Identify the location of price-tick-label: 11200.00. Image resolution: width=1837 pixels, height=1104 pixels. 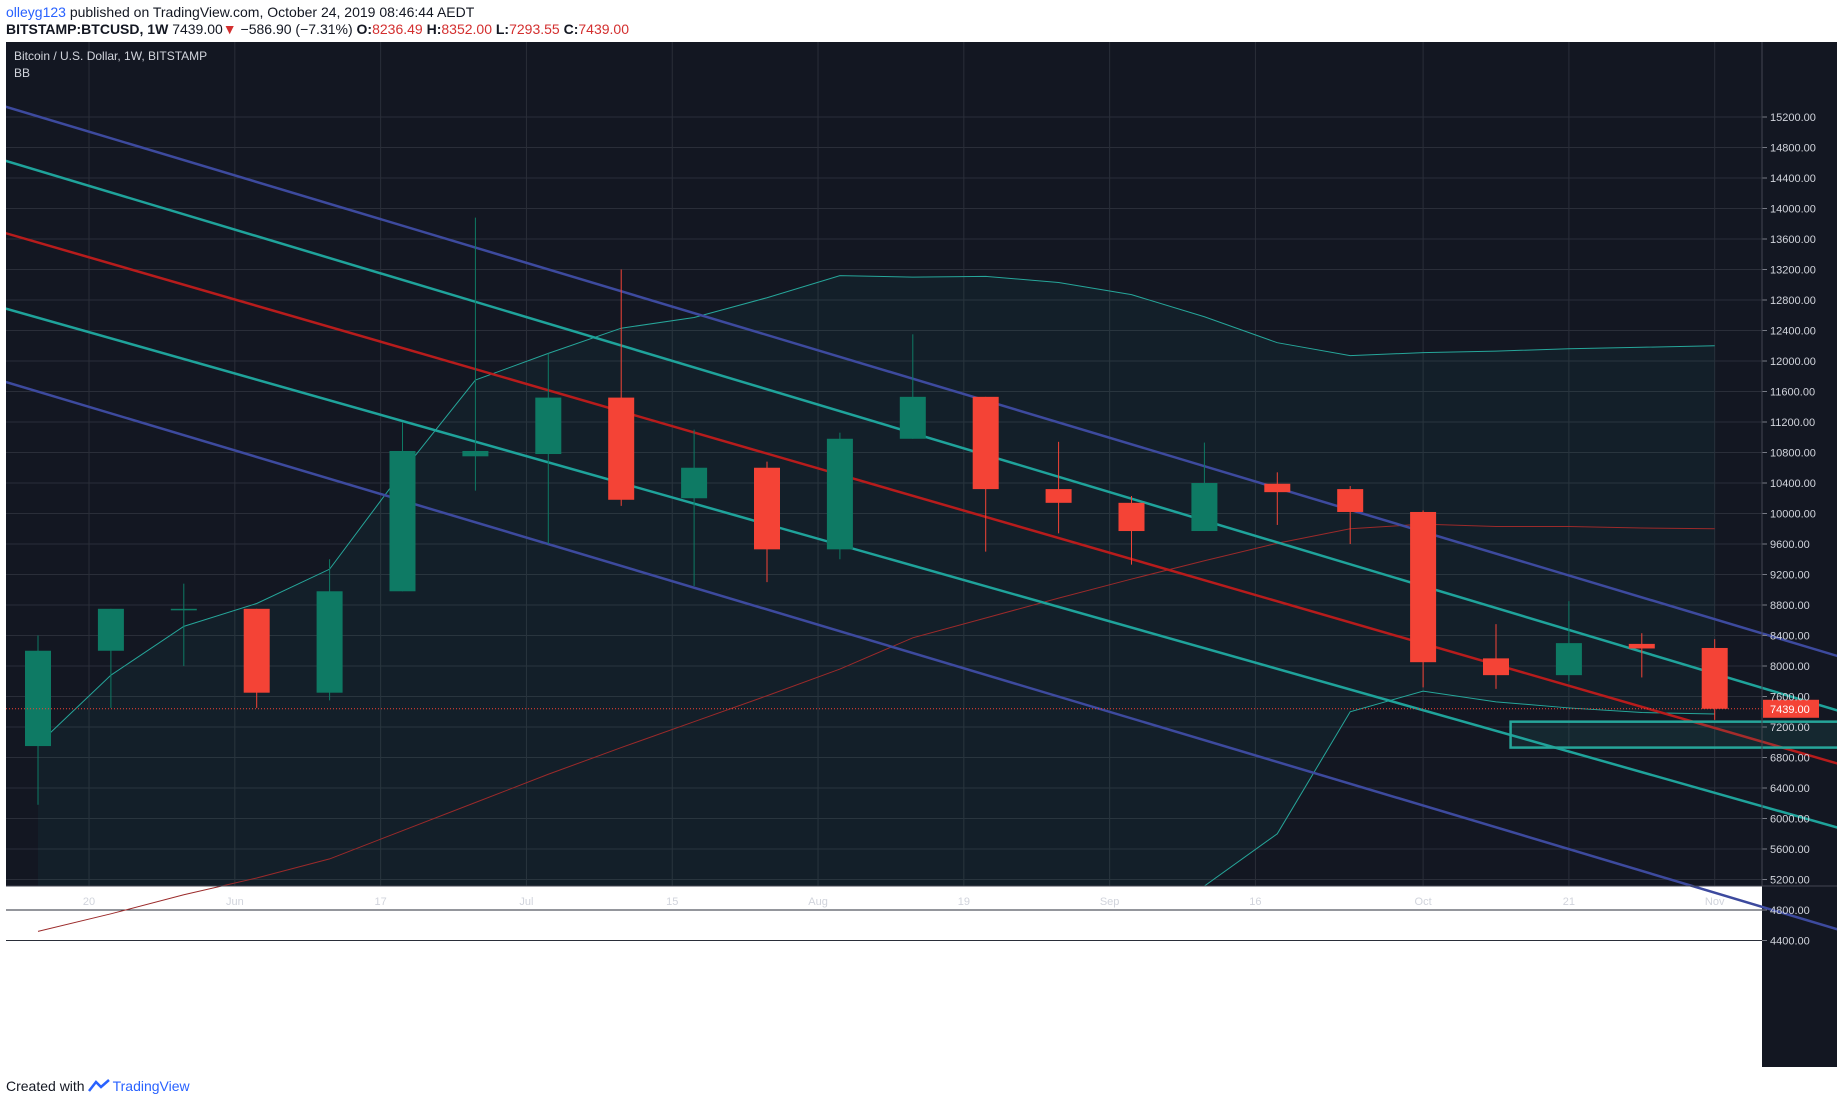
(1792, 423).